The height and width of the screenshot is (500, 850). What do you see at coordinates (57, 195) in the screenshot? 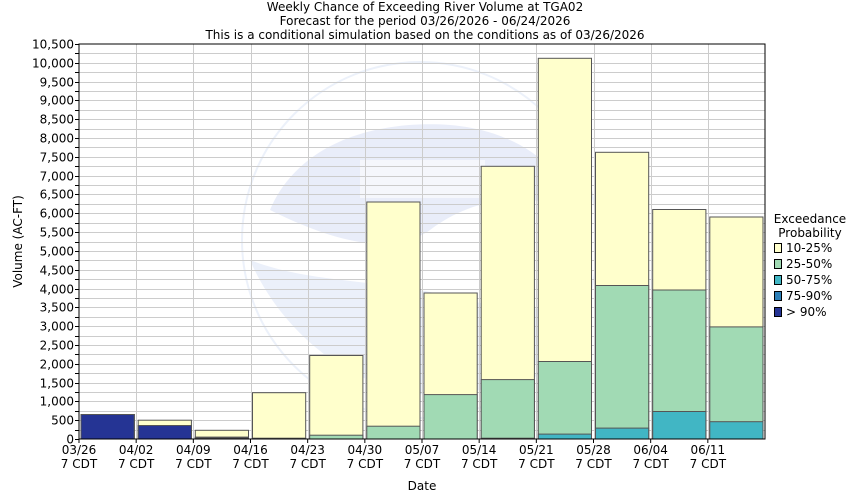
I see `y-tick-label: 6,500` at bounding box center [57, 195].